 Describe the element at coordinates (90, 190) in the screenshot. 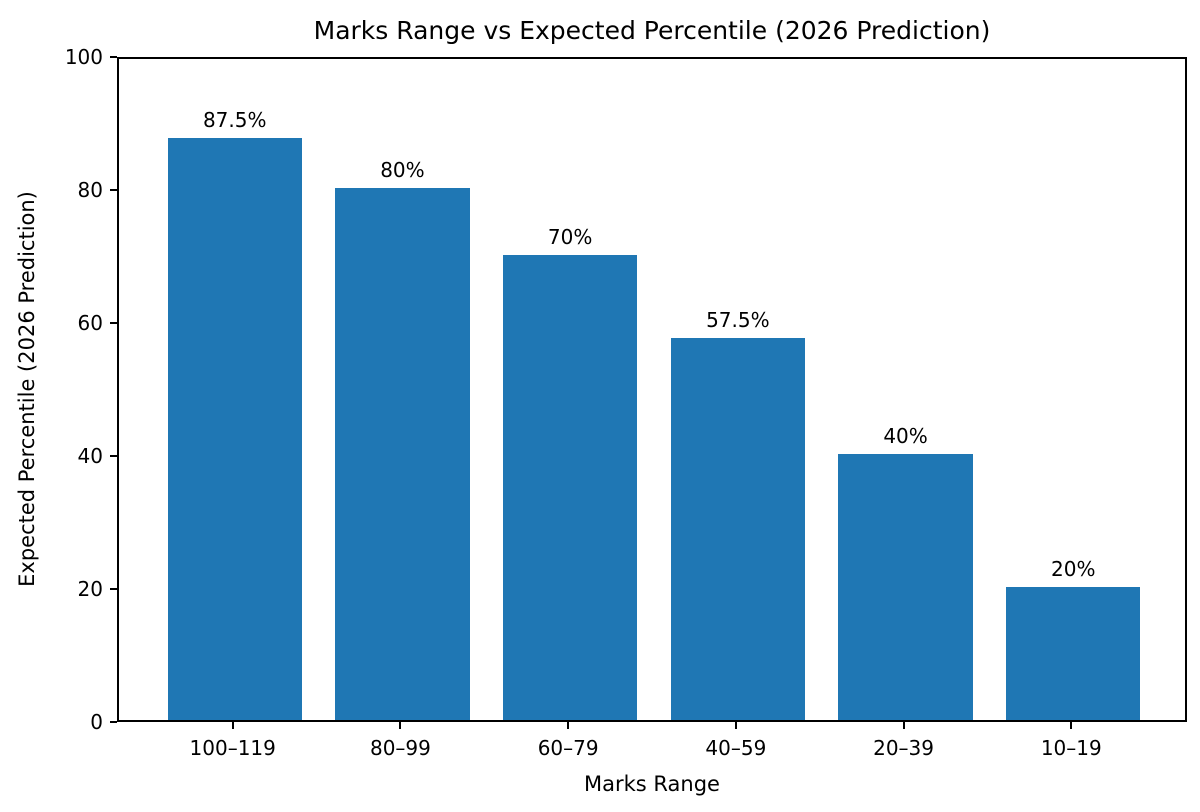

I see `y-tick-label: 80` at that location.